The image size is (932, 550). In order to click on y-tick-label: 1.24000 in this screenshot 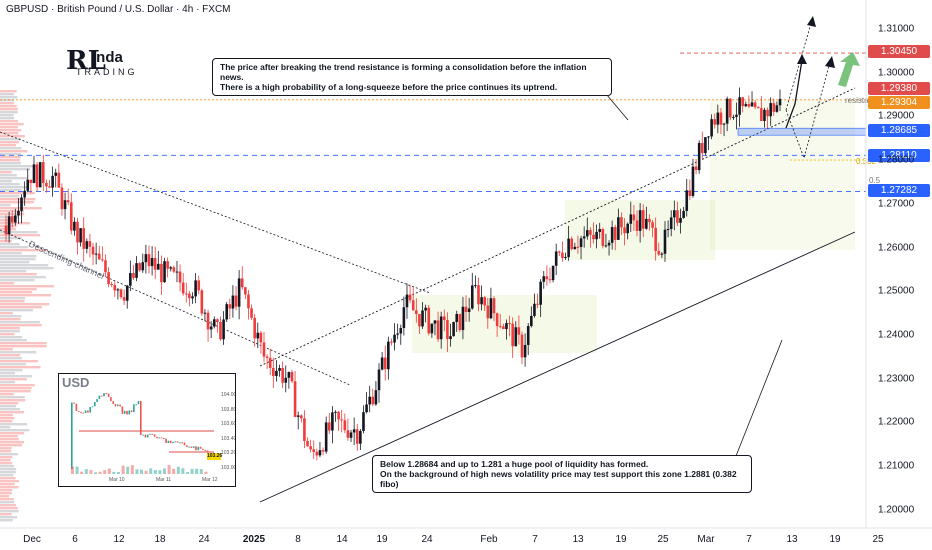, I will do `click(896, 335)`.